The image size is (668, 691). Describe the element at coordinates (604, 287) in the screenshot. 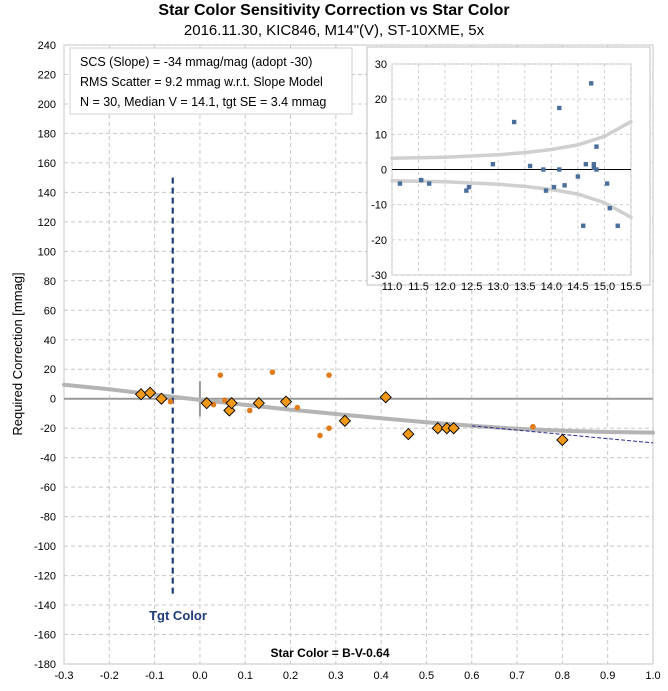

I see `inset-x-tick-label: 15.0` at that location.